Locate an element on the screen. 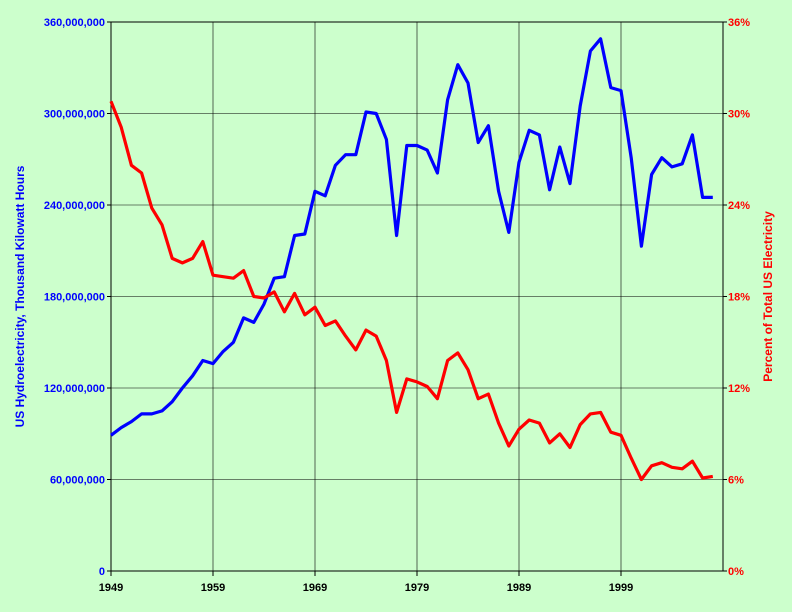 The width and height of the screenshot is (792, 612). x-tick-label: 1979 is located at coordinates (417, 588).